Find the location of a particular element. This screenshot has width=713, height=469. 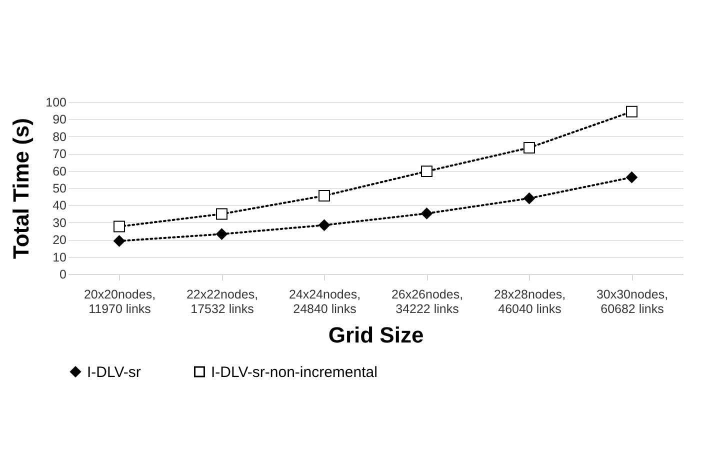

legend-label: I-DLV-sr-non-incremental is located at coordinates (294, 372).